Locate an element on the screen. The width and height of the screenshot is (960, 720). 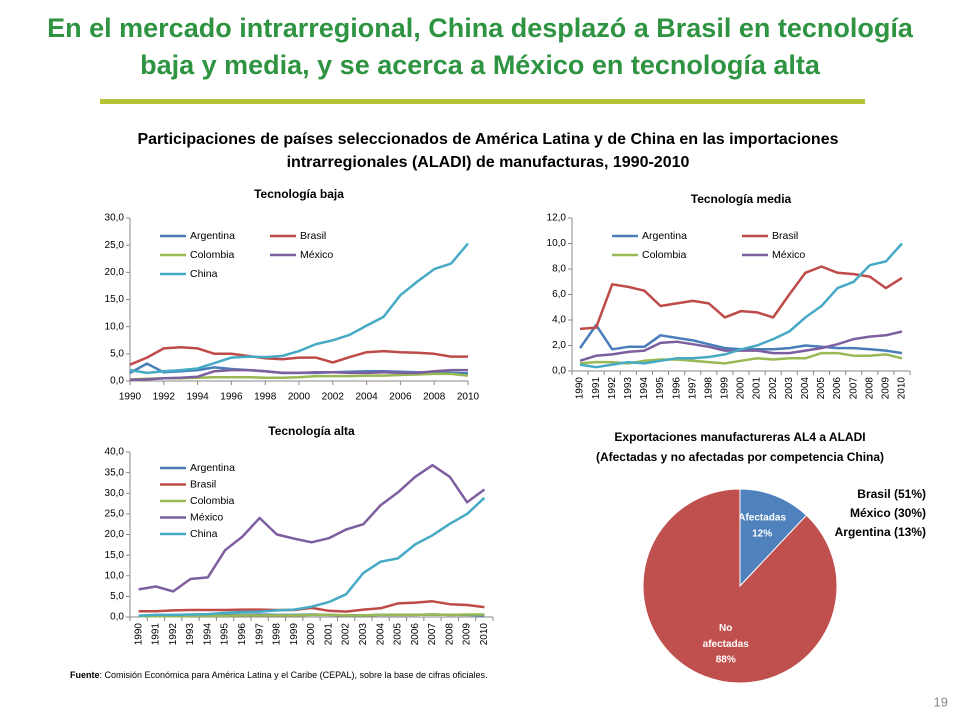
slice-value-label: 12% is located at coordinates (762, 534).